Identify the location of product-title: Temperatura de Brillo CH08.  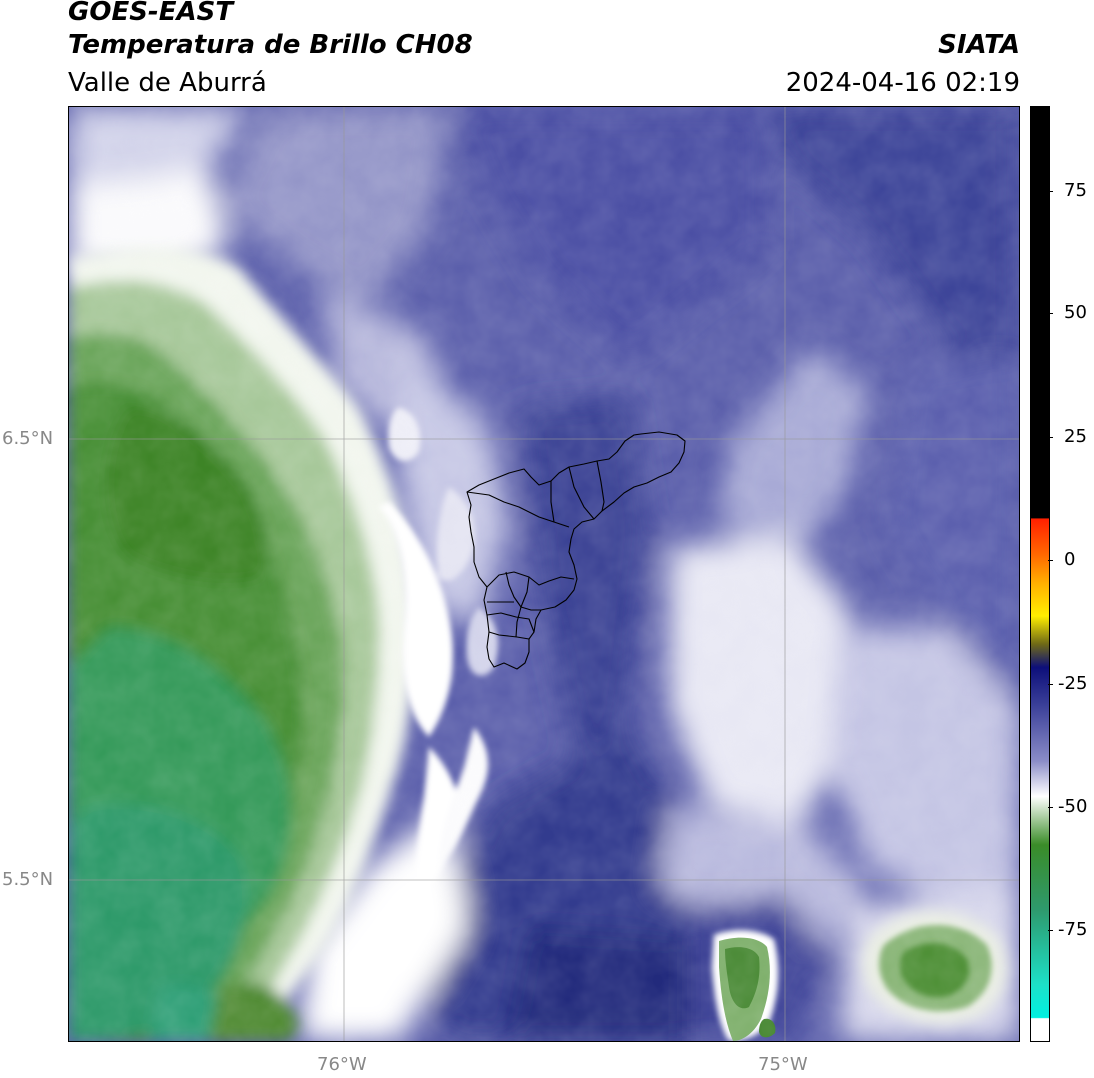
(270, 45).